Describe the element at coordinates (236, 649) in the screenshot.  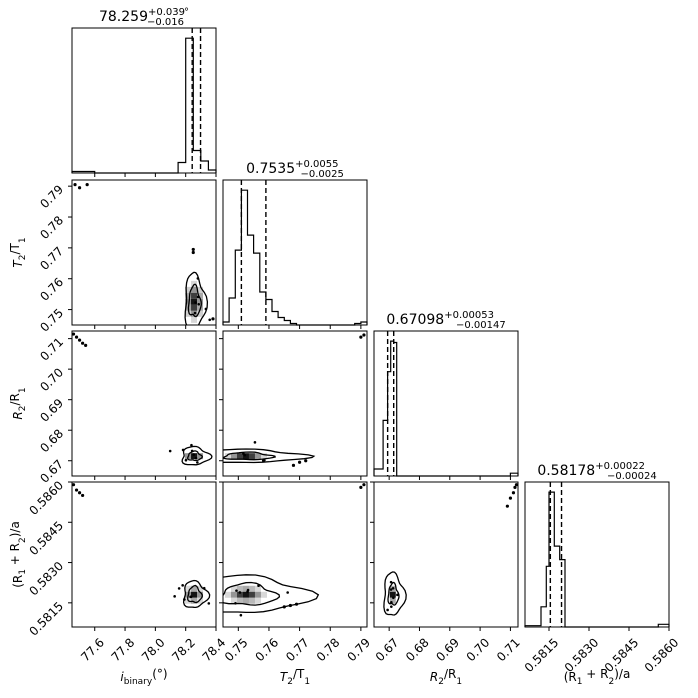
I see `x-tick-label: 0.75` at that location.